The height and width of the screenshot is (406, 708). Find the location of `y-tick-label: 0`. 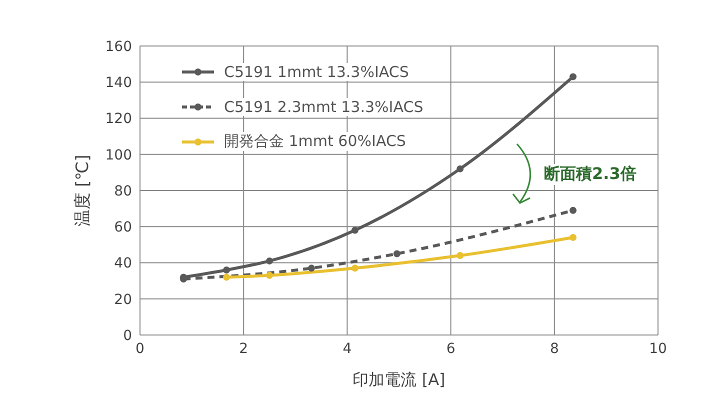

y-tick-label: 0 is located at coordinates (127, 336).